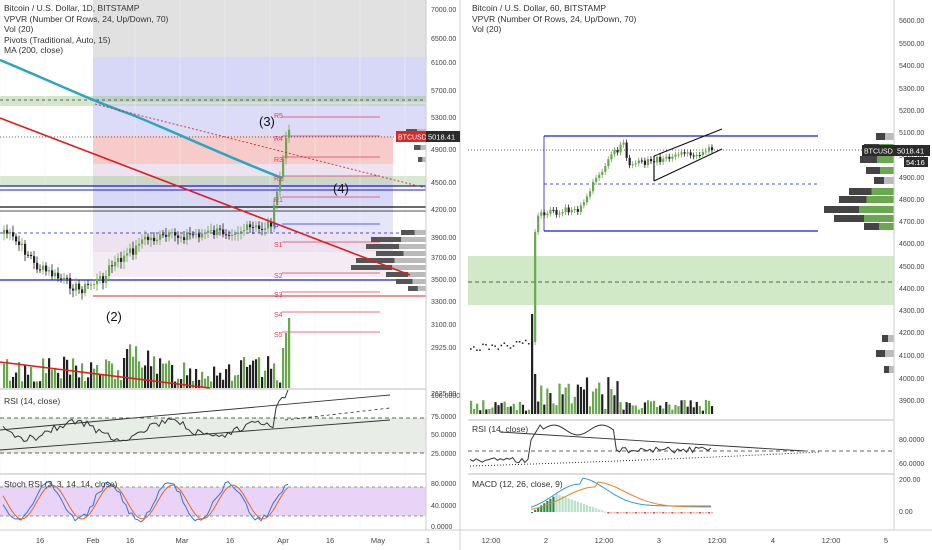 The height and width of the screenshot is (550, 932). Describe the element at coordinates (32, 401) in the screenshot. I see `left-rsi-label: RSI (14, close)` at that location.